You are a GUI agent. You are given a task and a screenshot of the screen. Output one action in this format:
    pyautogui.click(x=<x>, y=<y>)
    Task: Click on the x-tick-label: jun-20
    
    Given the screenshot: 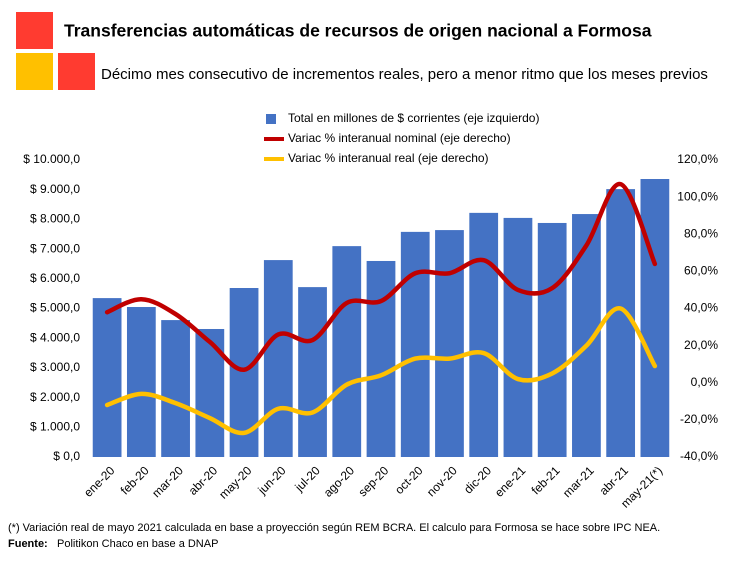 What is the action you would take?
    pyautogui.click(x=271, y=480)
    